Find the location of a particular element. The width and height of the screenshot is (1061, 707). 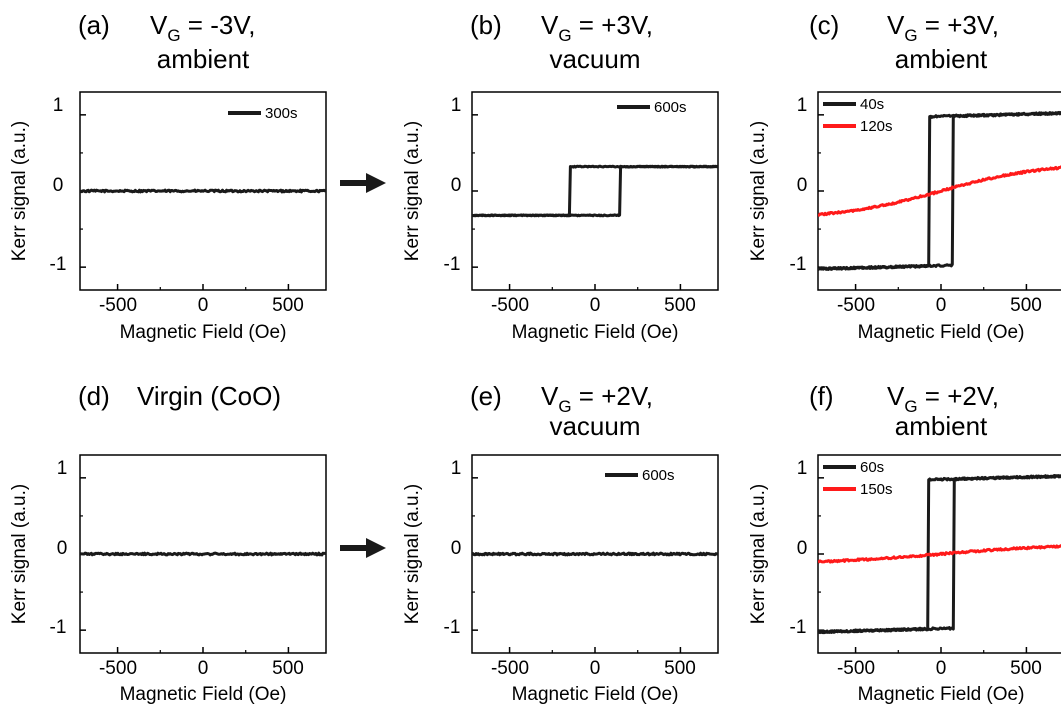

panel-c-xtick-label-2: 0 is located at coordinates (941, 305).